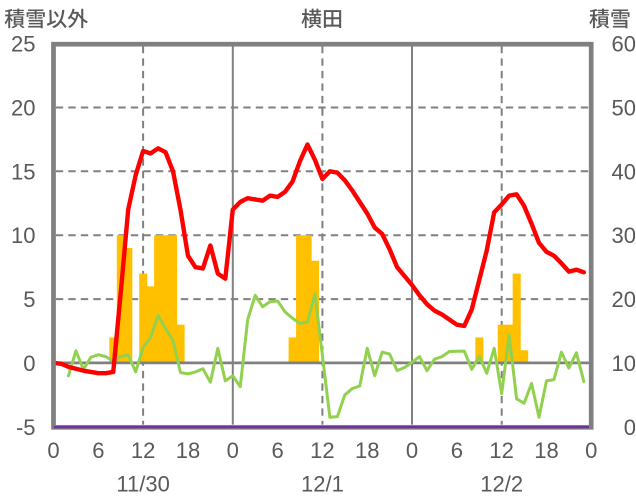  What do you see at coordinates (23, 44) in the screenshot?
I see `svg-text: 25` at bounding box center [23, 44].